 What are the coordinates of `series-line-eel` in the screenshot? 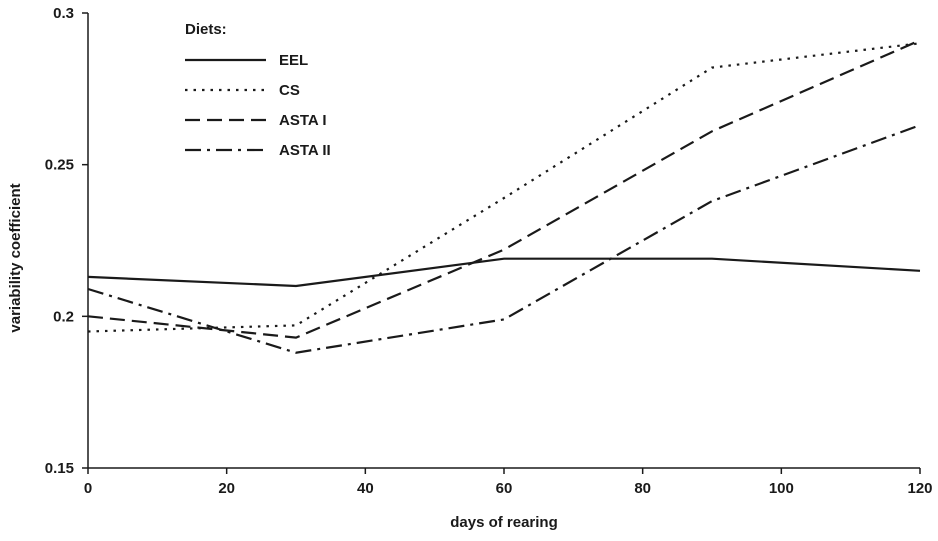 It's located at (504, 272).